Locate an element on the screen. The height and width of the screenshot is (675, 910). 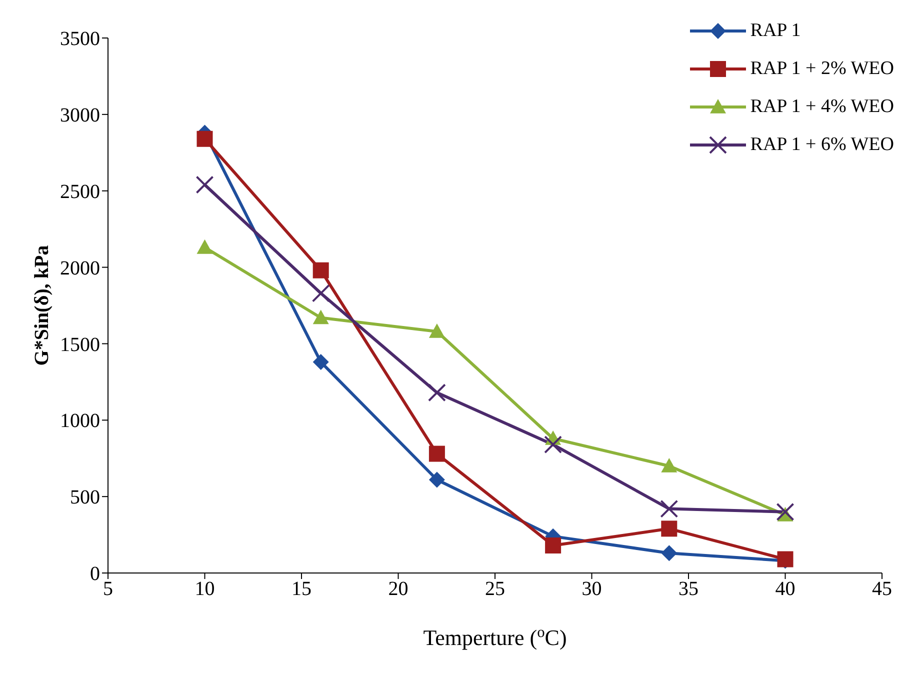
y-tick-label: 0 is located at coordinates (95, 574).